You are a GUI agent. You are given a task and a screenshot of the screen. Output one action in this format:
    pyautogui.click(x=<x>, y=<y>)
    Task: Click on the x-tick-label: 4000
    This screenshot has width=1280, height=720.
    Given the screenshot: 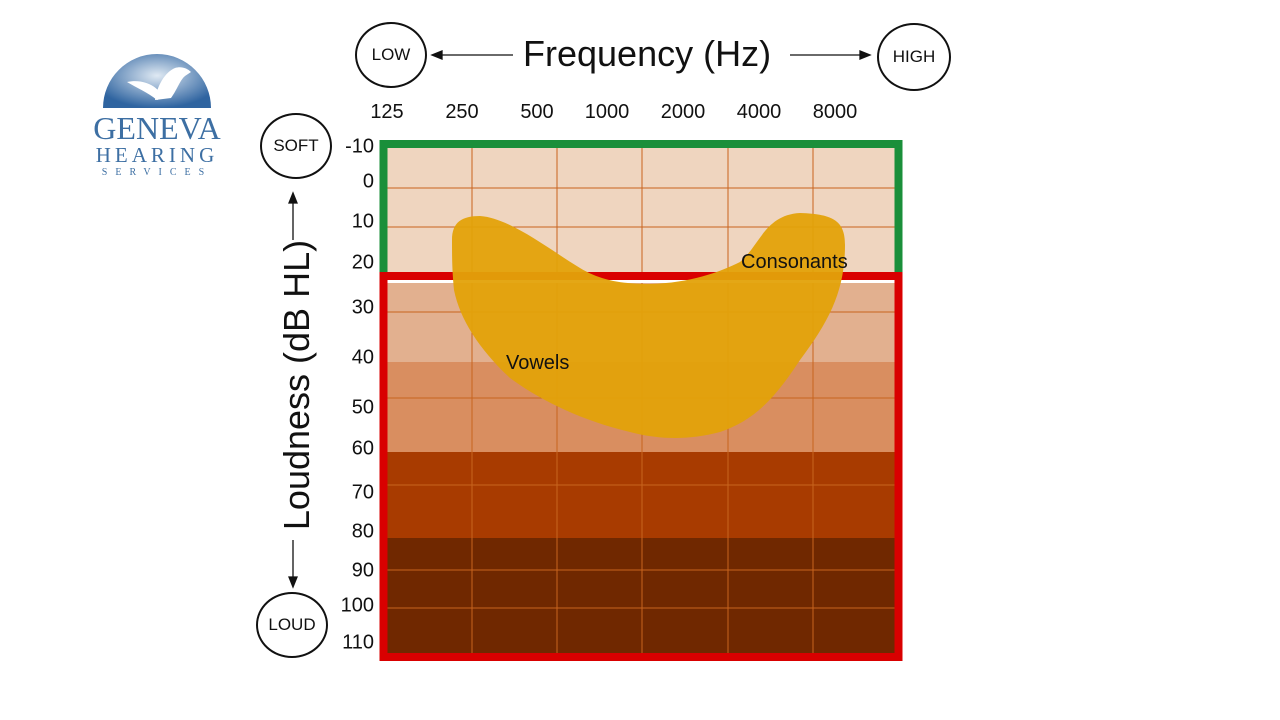 What is the action you would take?
    pyautogui.click(x=759, y=112)
    